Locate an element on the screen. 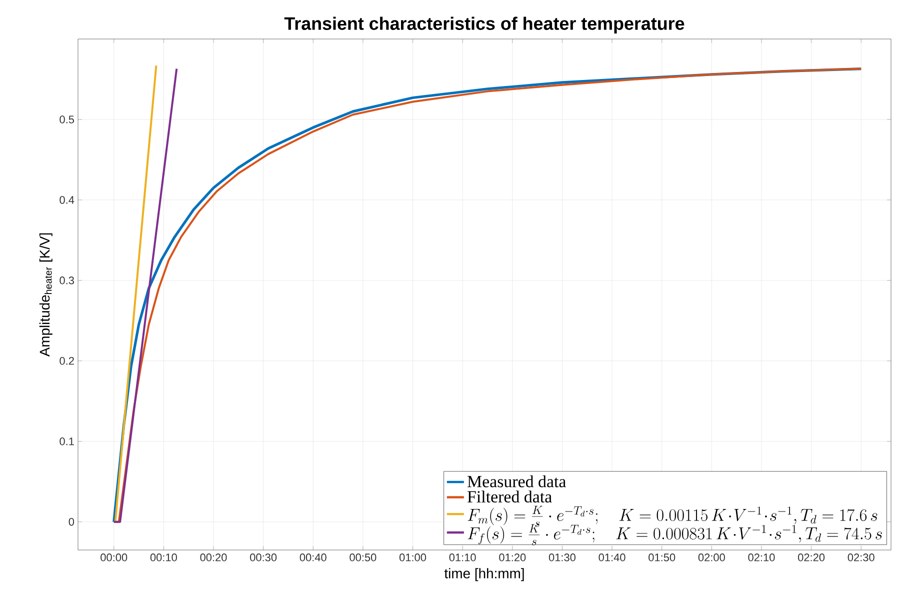 This screenshot has width=913, height=611. x-tick-label: 00:00 is located at coordinates (114, 558).